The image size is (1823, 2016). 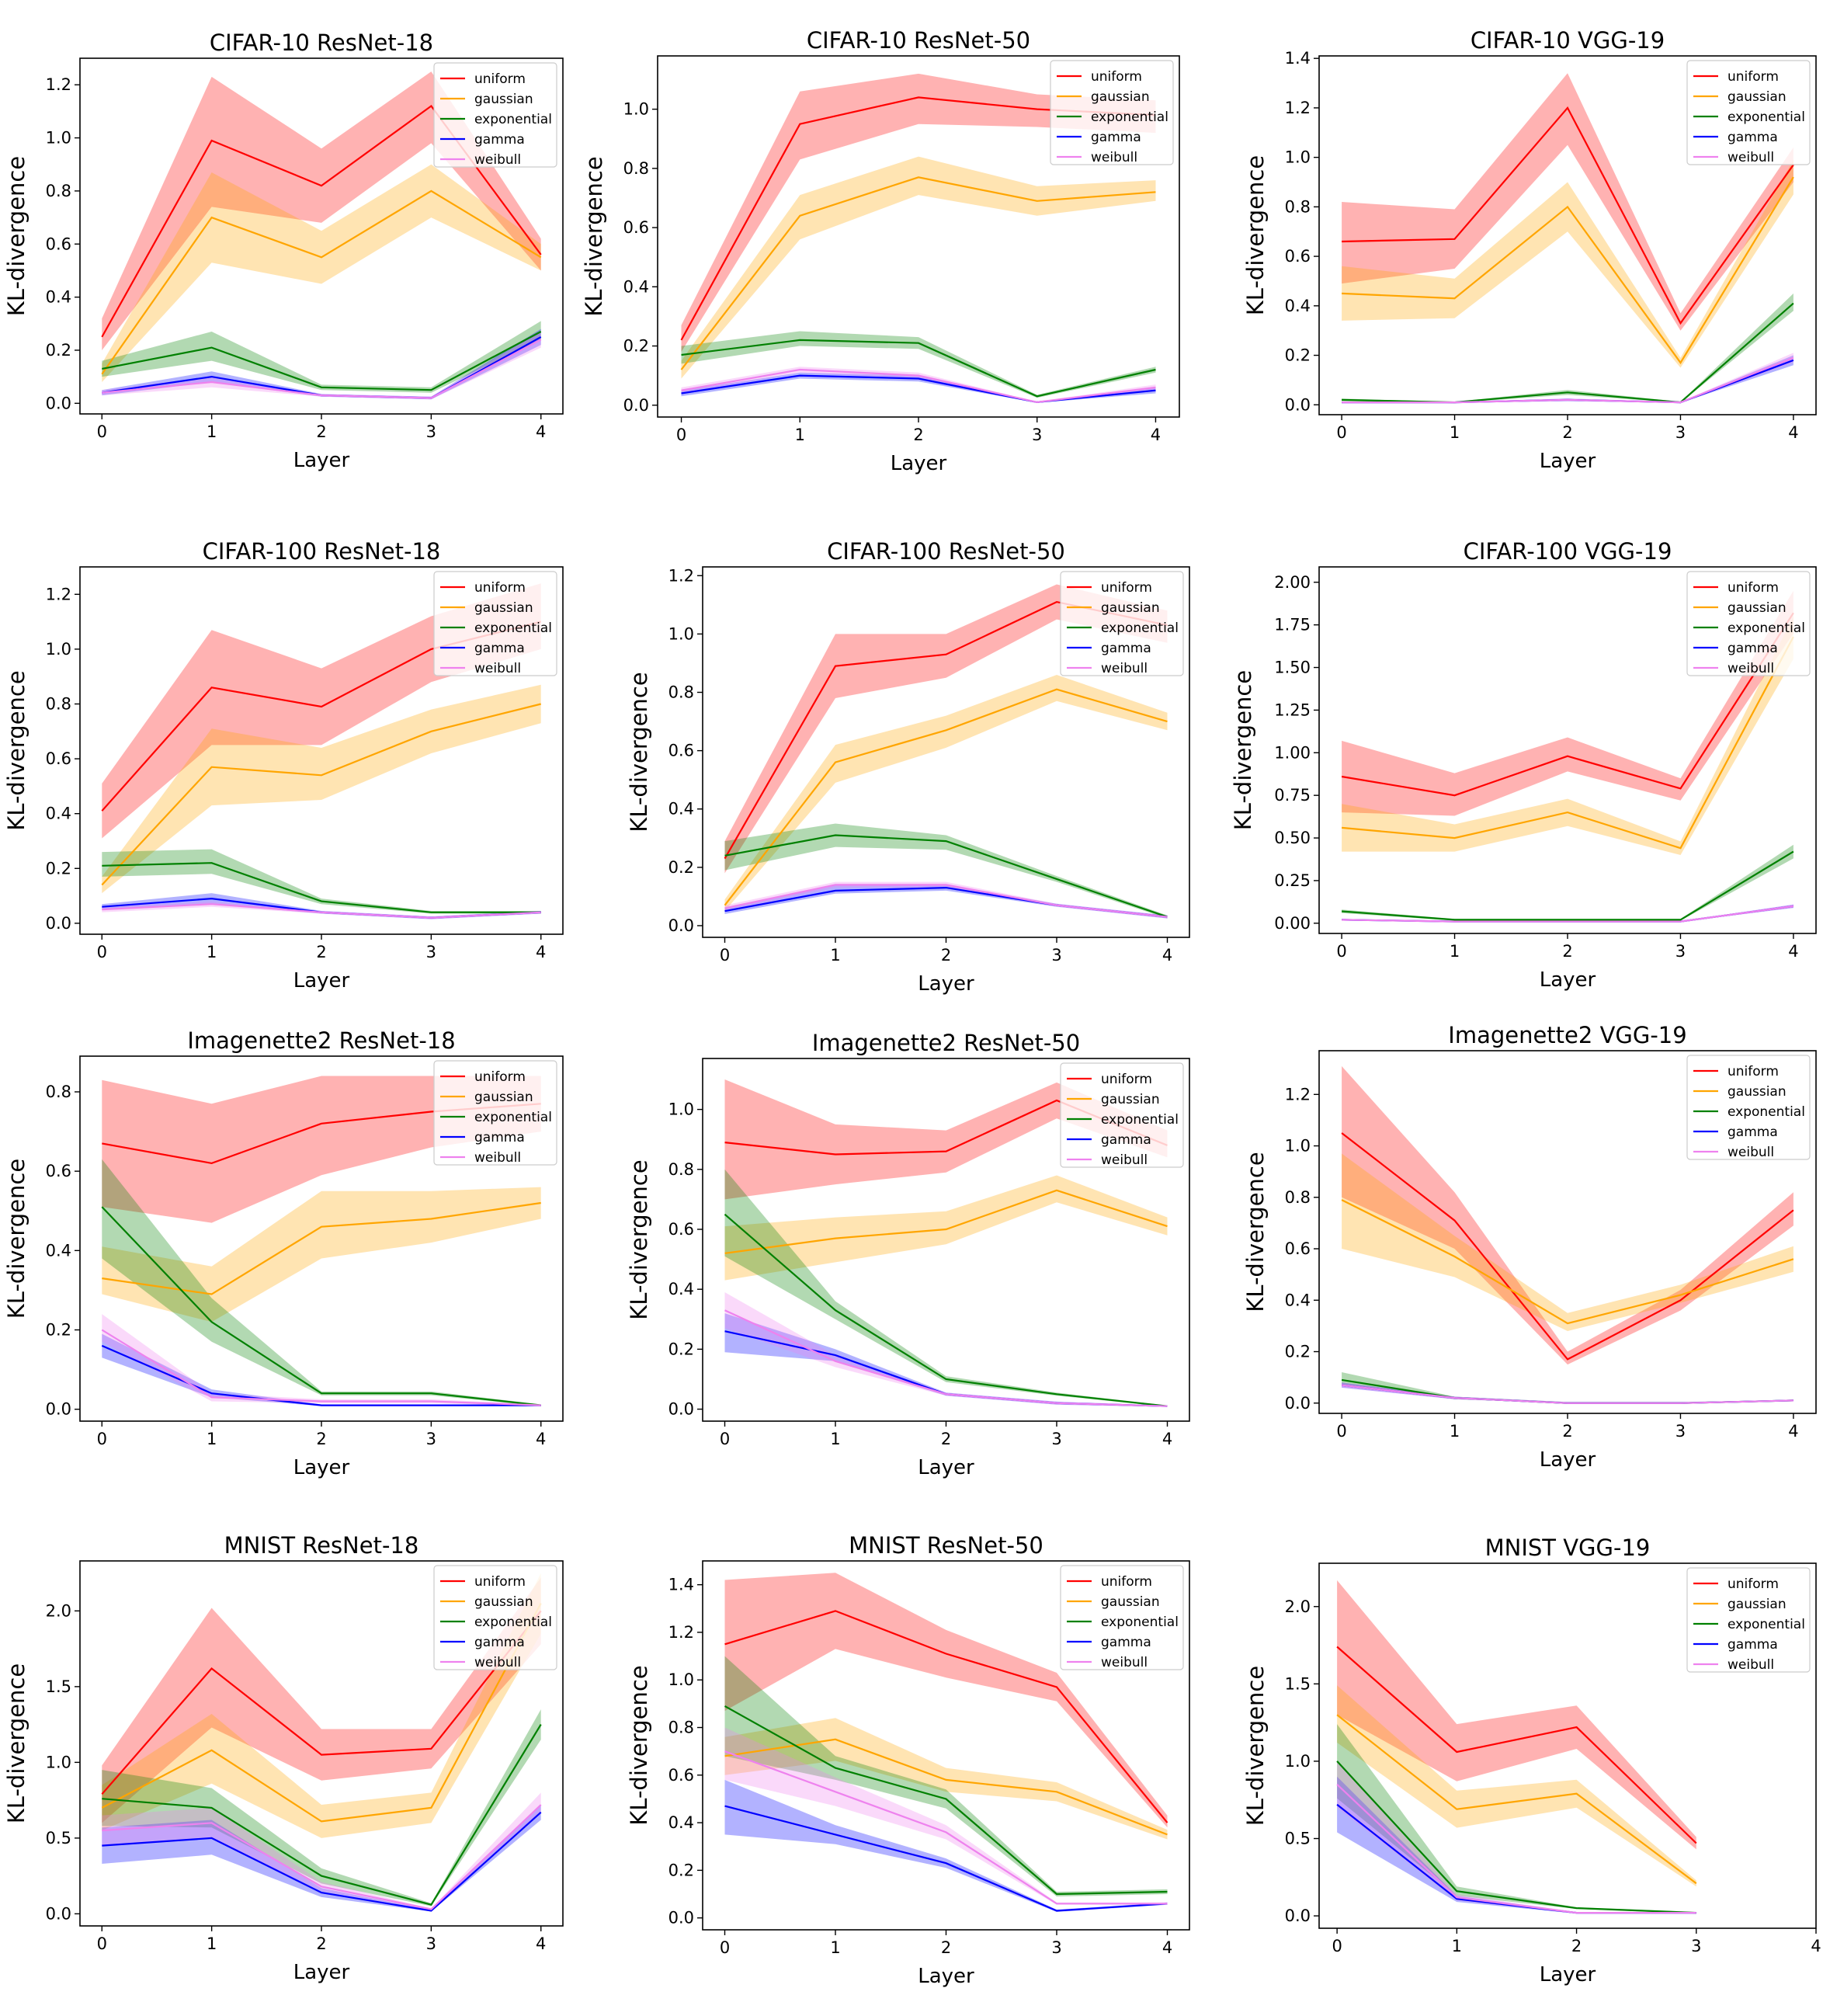 What do you see at coordinates (58, 1838) in the screenshot?
I see `y-tick-label: 0.5` at bounding box center [58, 1838].